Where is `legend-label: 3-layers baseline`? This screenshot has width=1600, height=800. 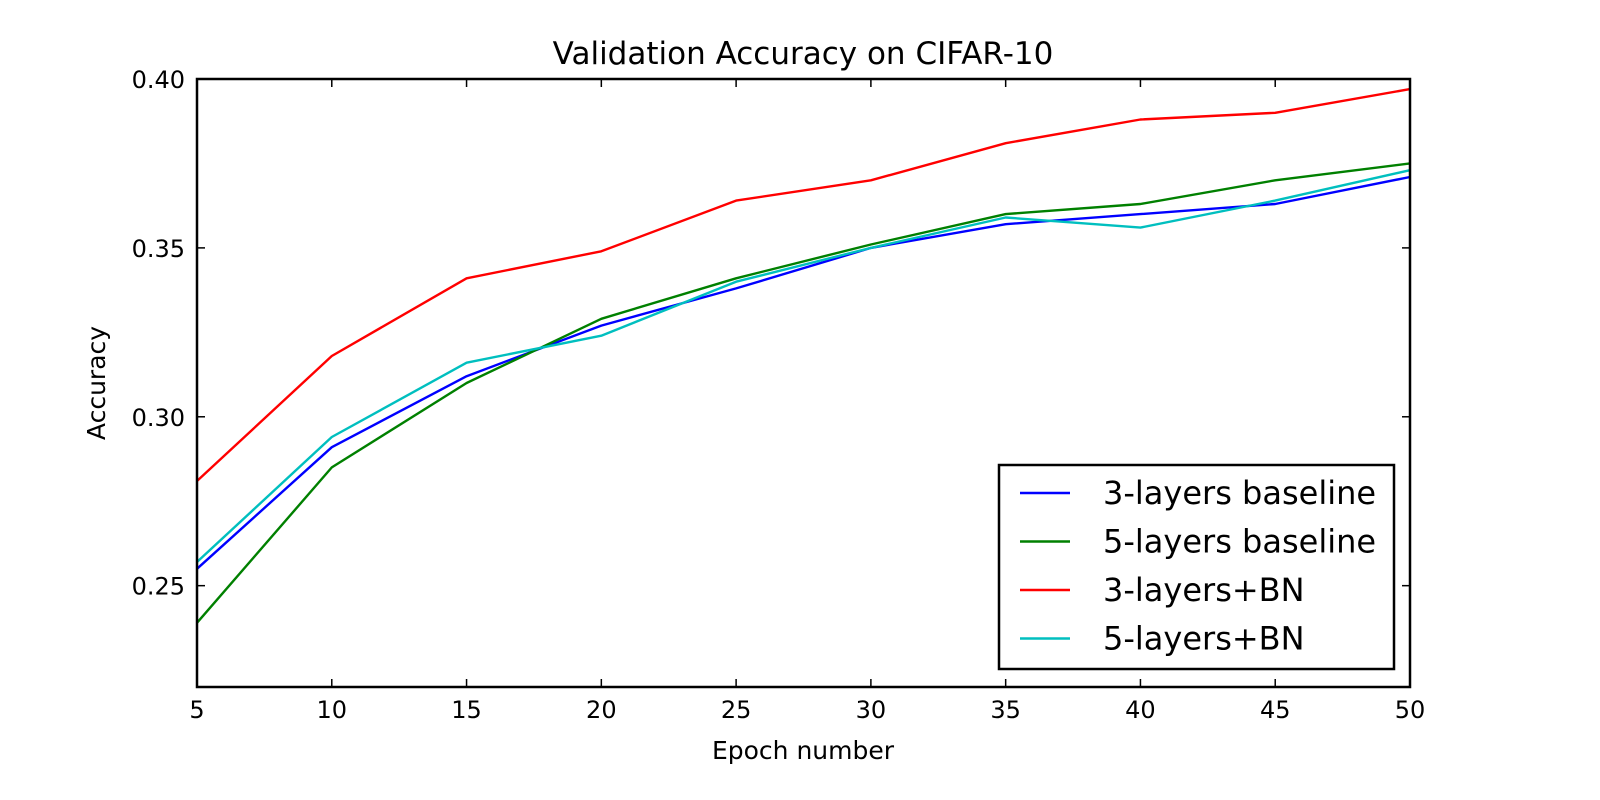
legend-label: 3-layers baseline is located at coordinates (1239, 493).